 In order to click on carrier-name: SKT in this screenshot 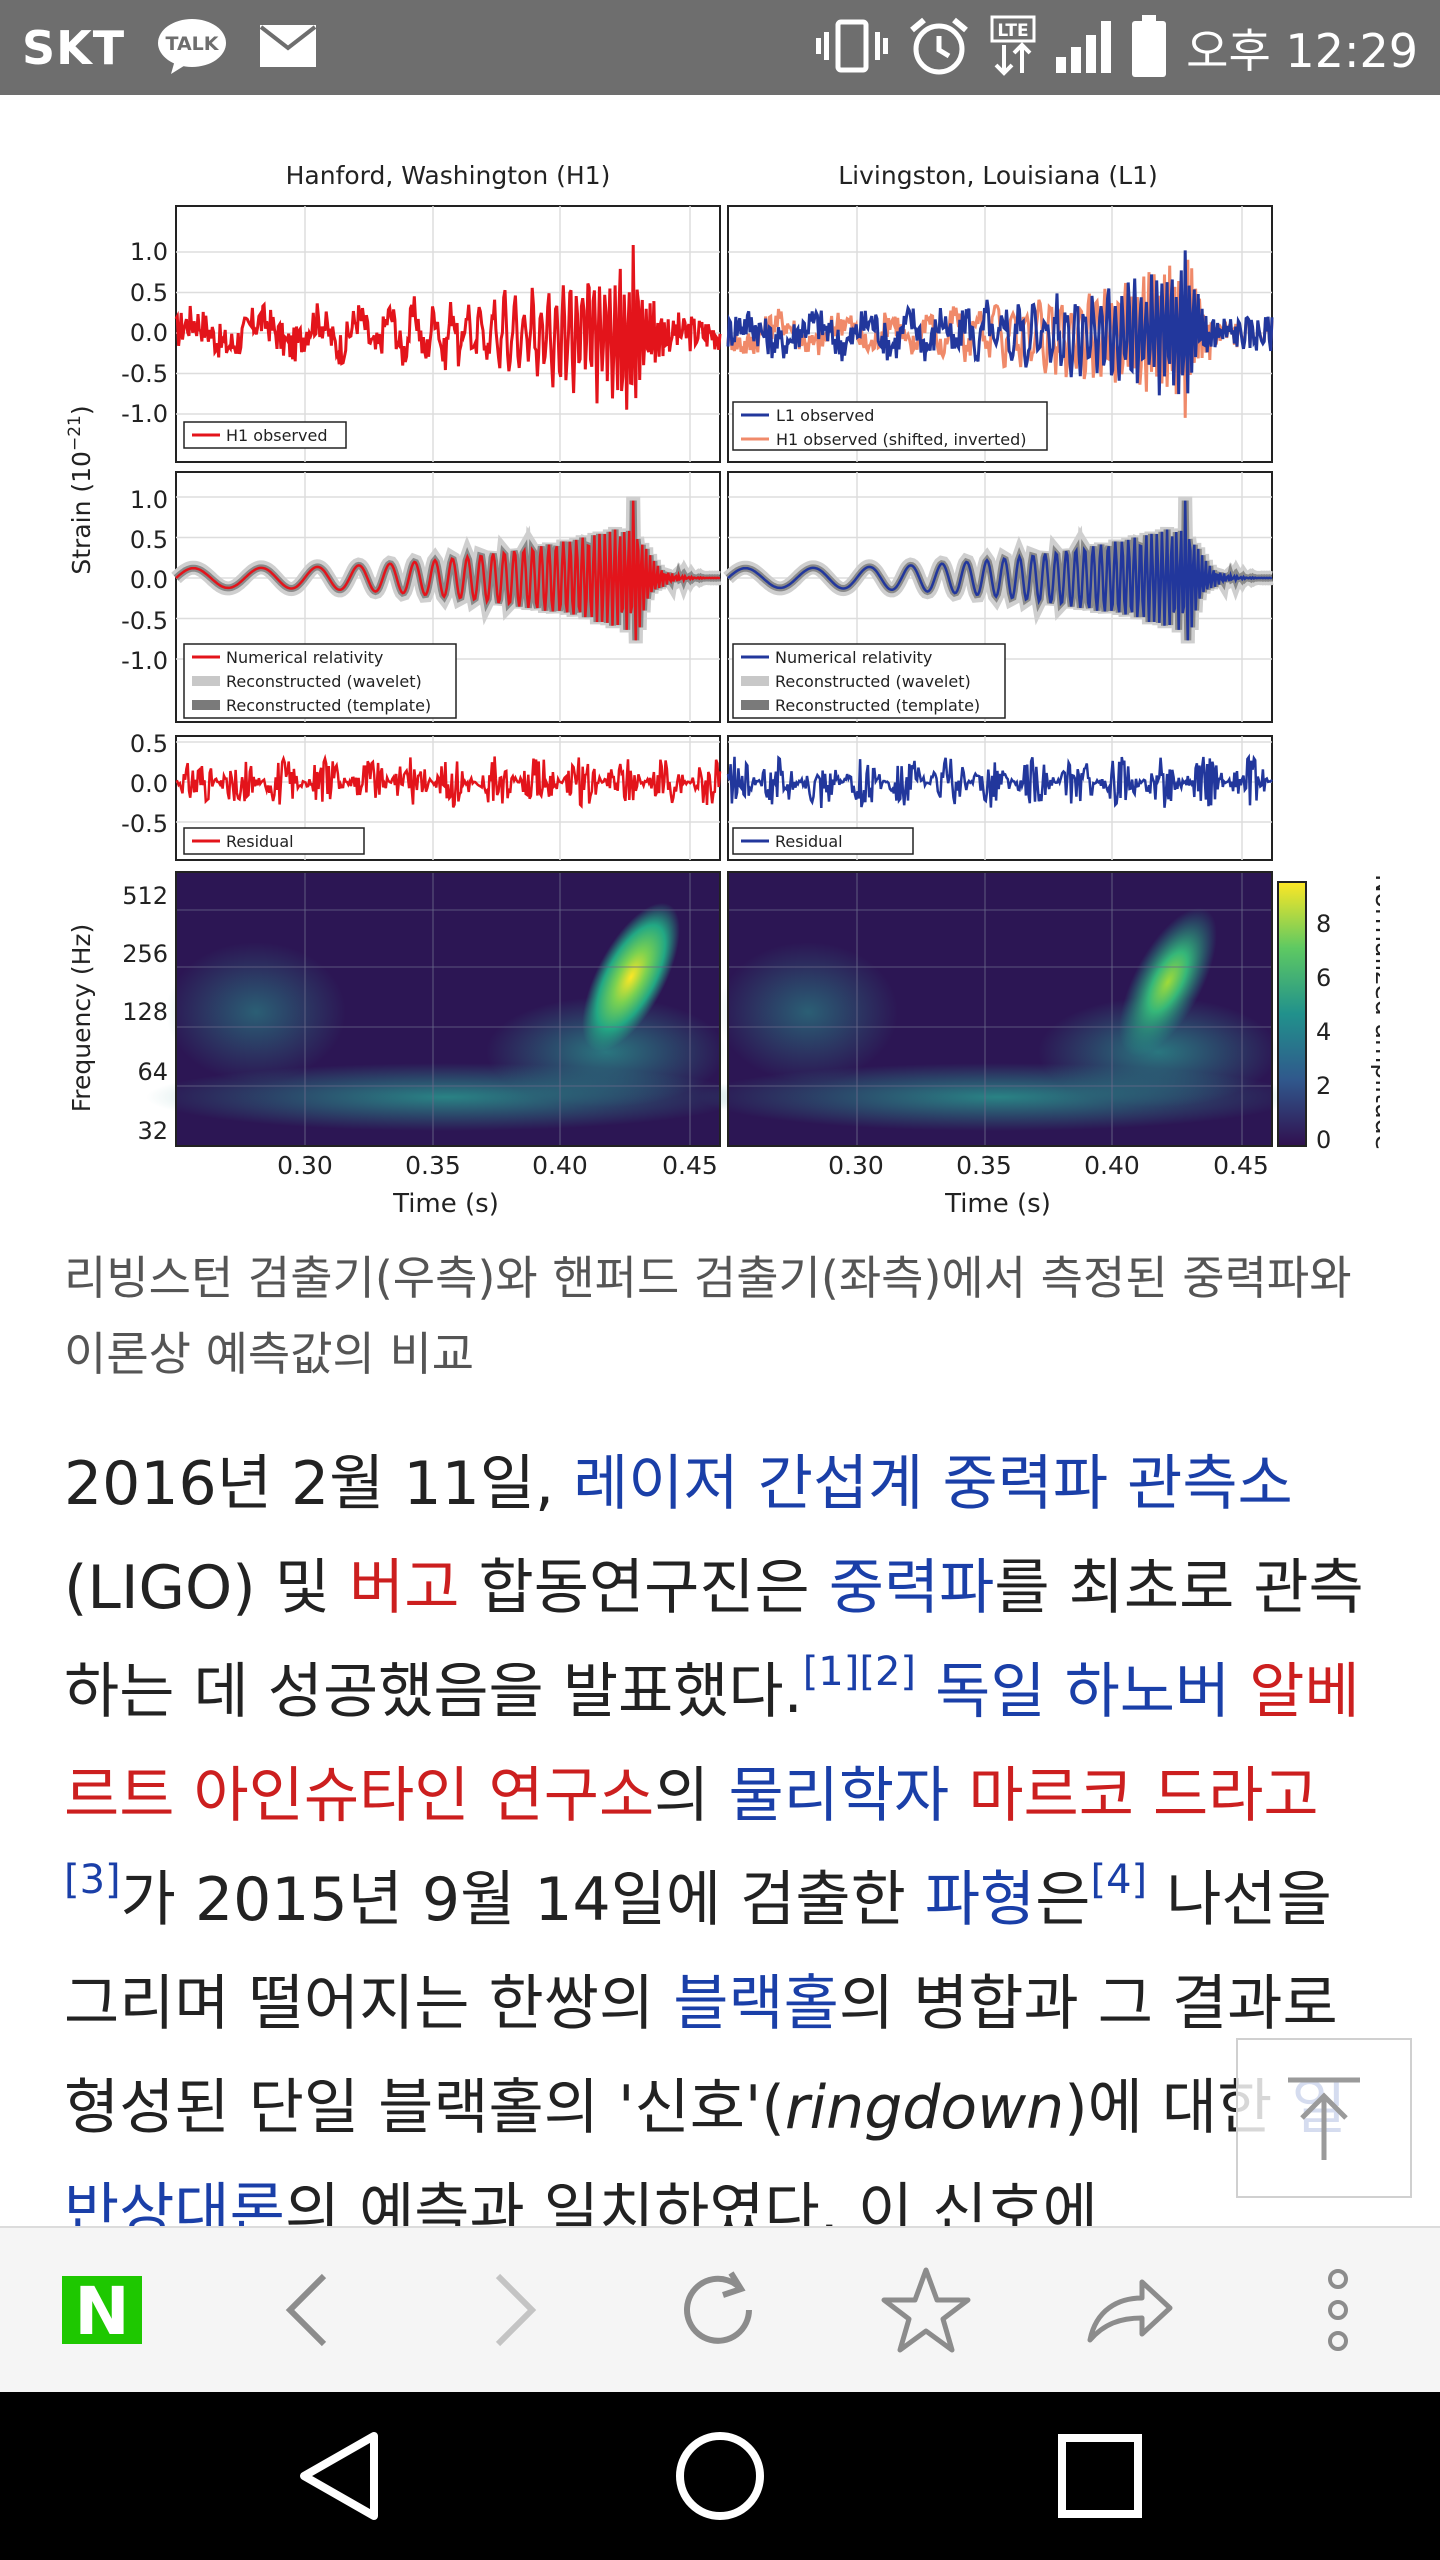, I will do `click(74, 47)`.